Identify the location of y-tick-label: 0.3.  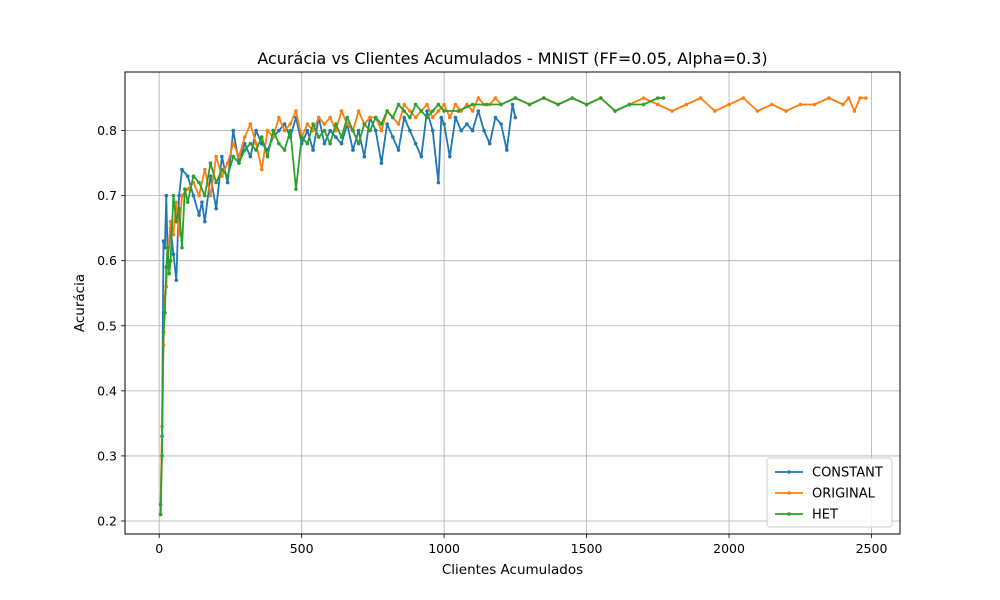
(107, 455).